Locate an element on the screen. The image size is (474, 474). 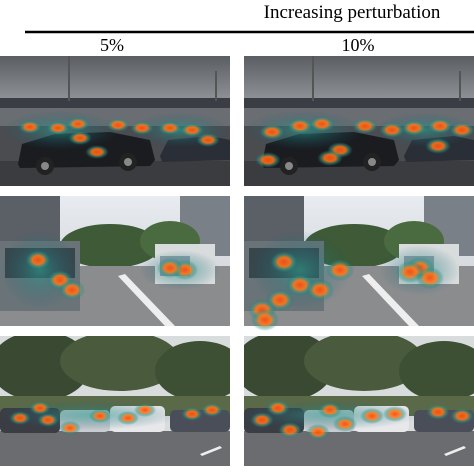
column-label: 10% is located at coordinates (358, 45).